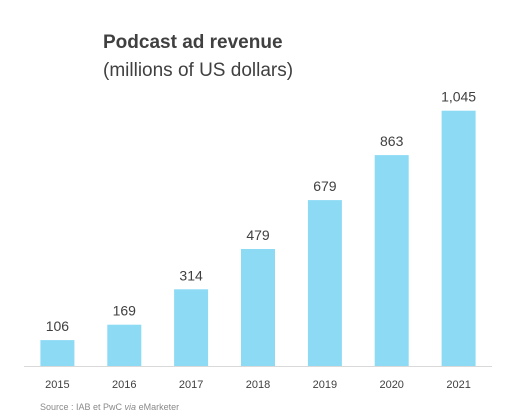 The height and width of the screenshot is (419, 520). What do you see at coordinates (191, 275) in the screenshot?
I see `data-label-2017: 314` at bounding box center [191, 275].